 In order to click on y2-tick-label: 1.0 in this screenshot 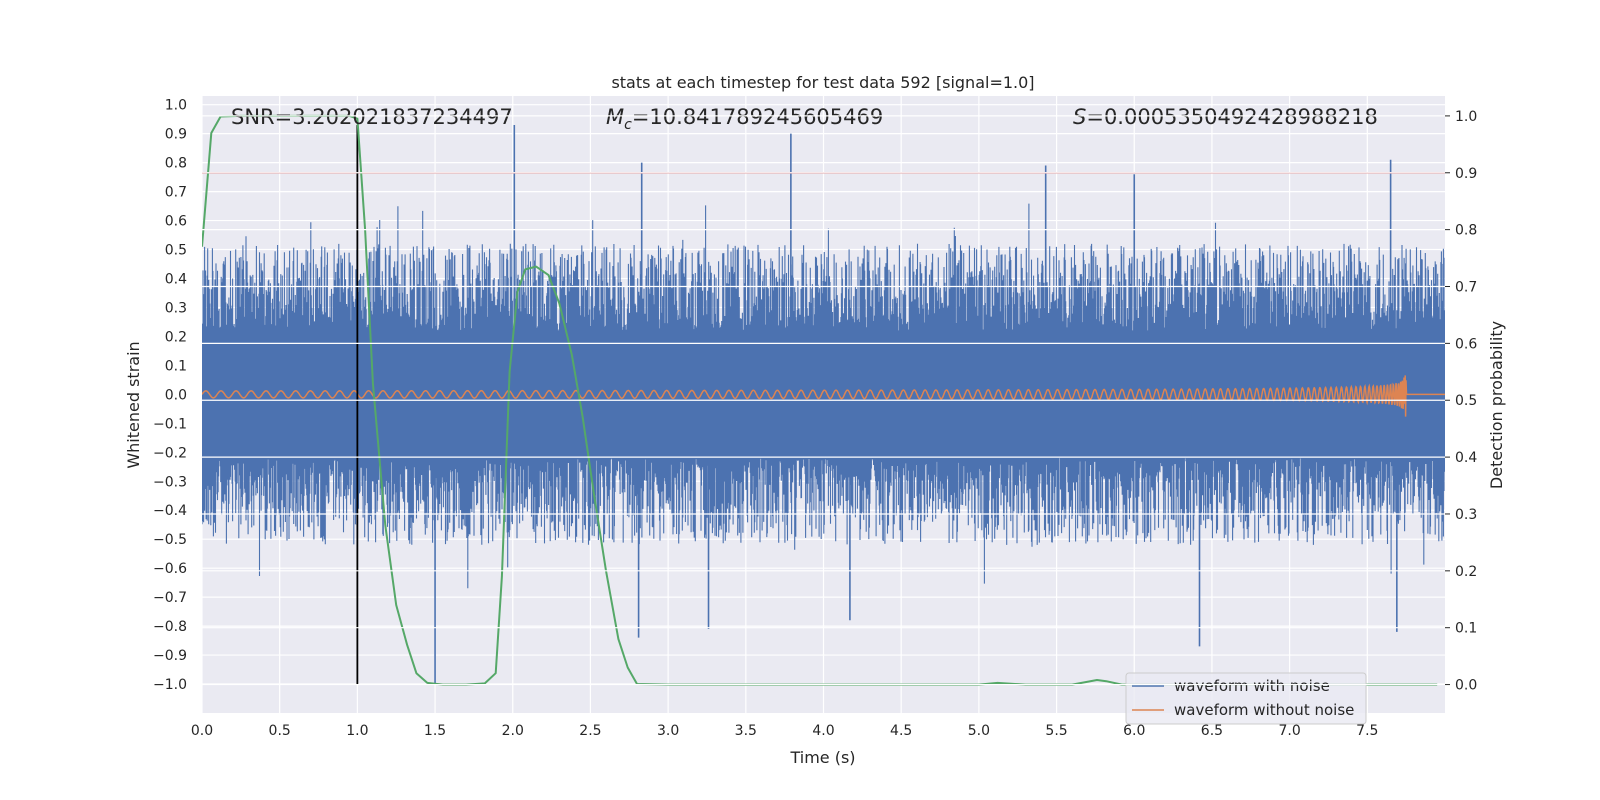, I will do `click(1466, 117)`.